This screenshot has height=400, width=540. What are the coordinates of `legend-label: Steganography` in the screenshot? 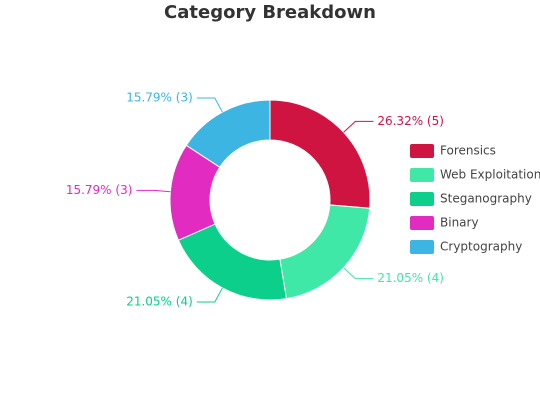 It's located at (486, 199).